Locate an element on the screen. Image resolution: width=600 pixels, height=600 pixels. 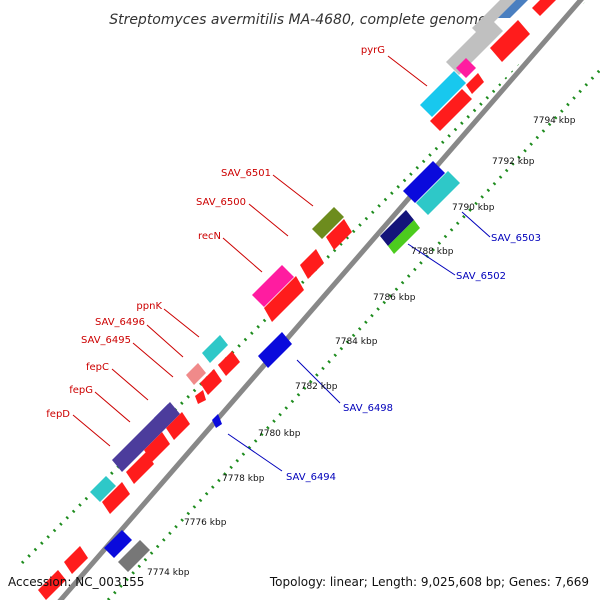
gene-label-fwd: ppnK is located at coordinates (149, 306).